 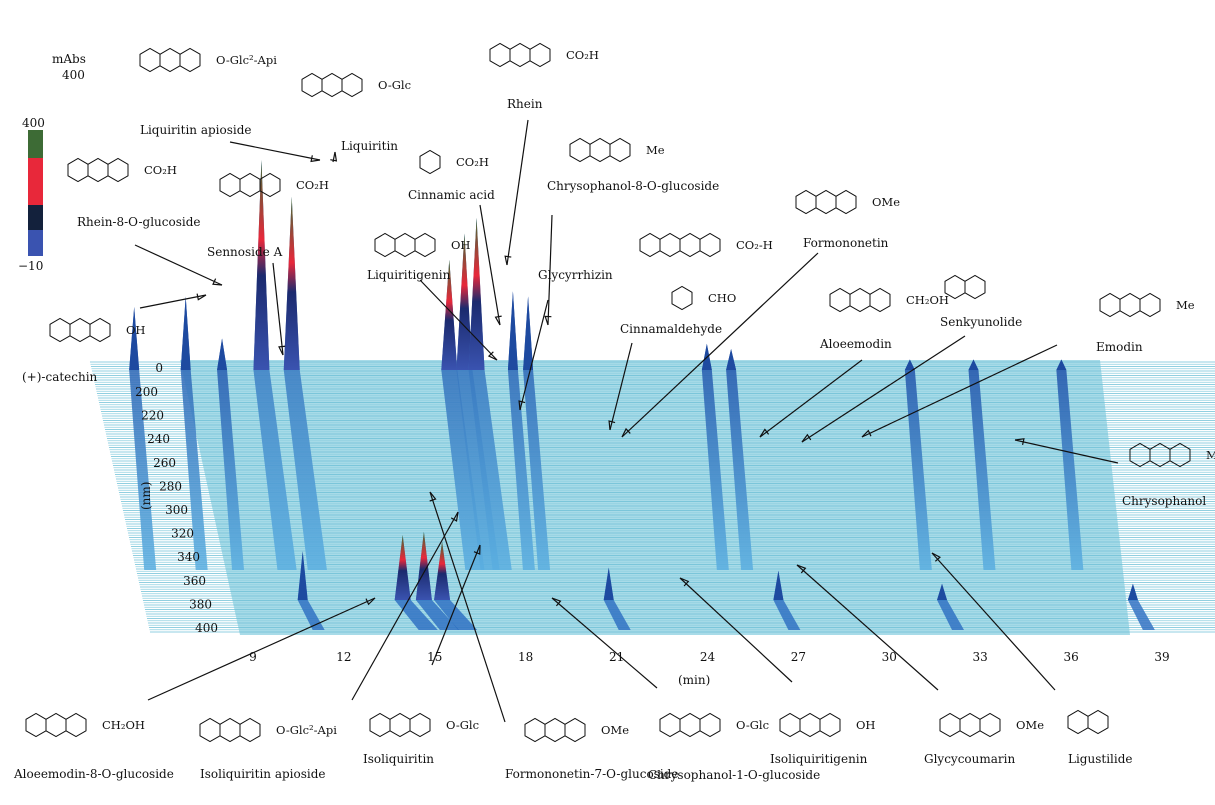 What do you see at coordinates (754, 245) in the screenshot?
I see `substituent-label: CO₂-H` at bounding box center [754, 245].